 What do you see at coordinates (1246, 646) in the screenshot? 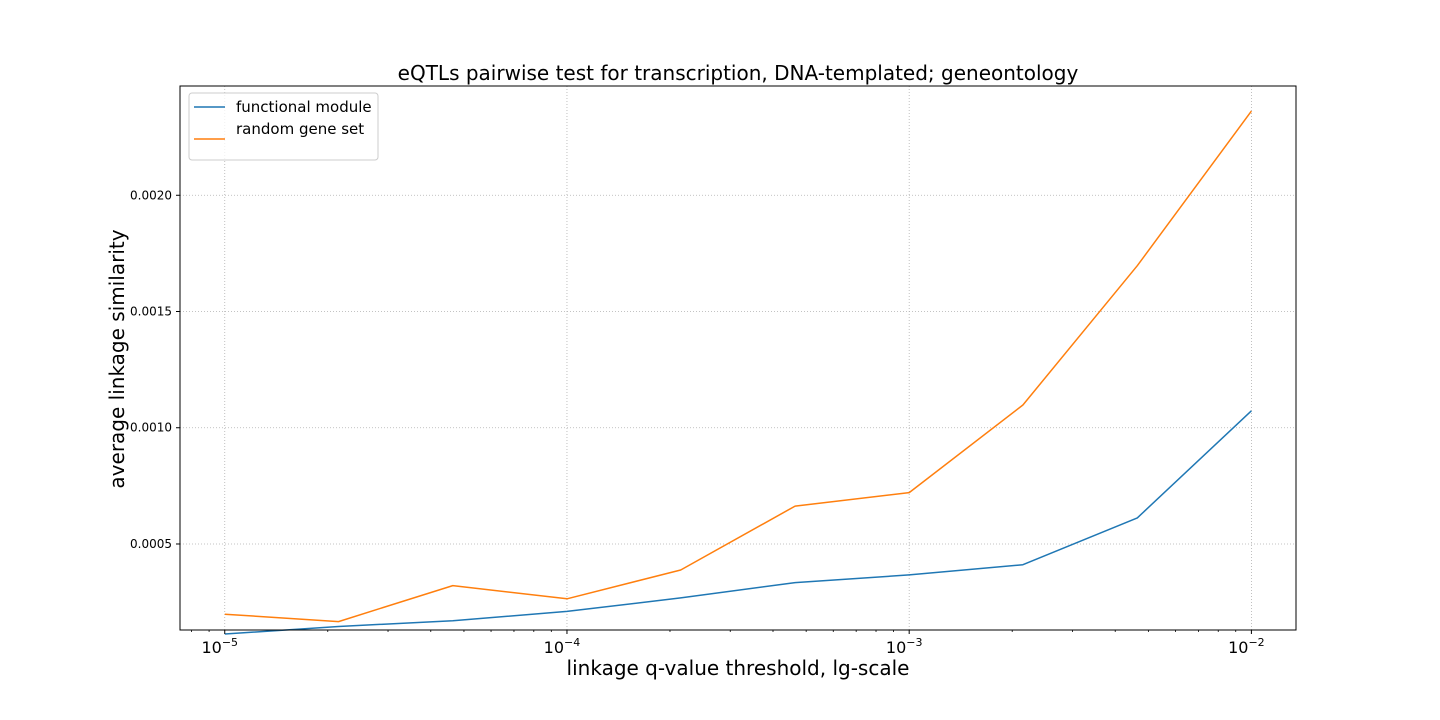
I see `x-tick-label: 10⁻²` at bounding box center [1246, 646].